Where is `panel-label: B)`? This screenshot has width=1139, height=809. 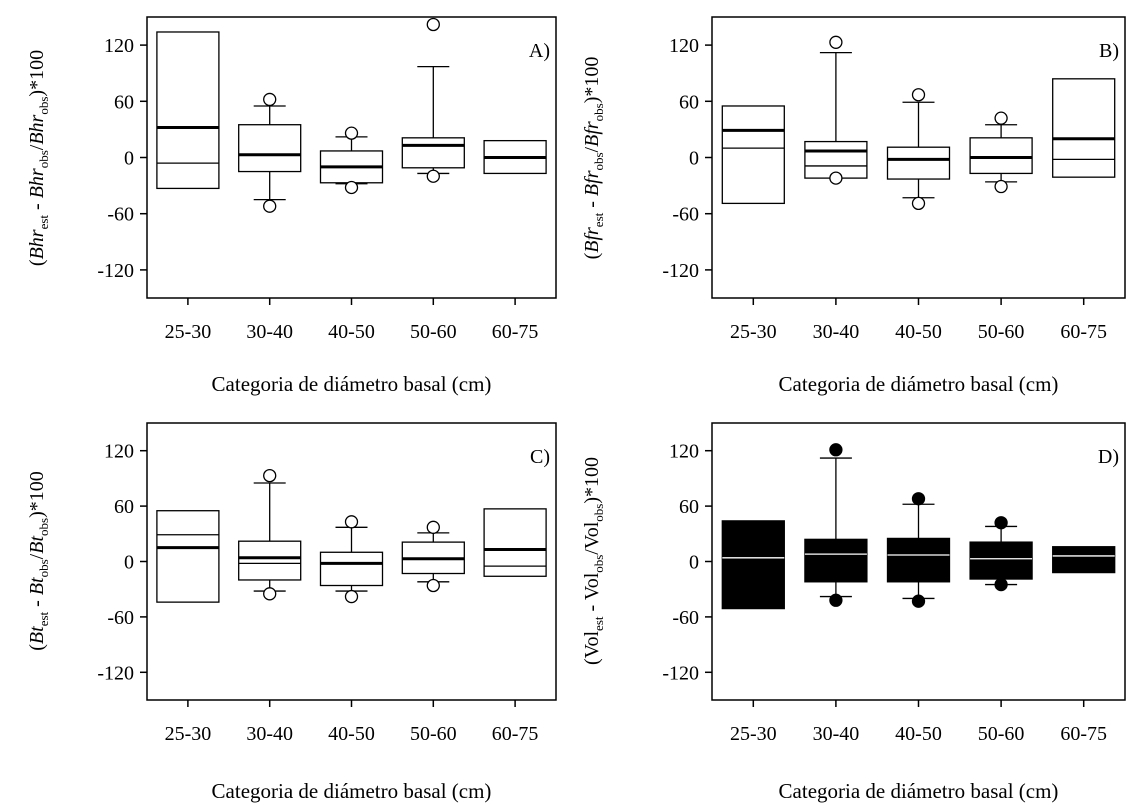
panel-label: B) is located at coordinates (1109, 51).